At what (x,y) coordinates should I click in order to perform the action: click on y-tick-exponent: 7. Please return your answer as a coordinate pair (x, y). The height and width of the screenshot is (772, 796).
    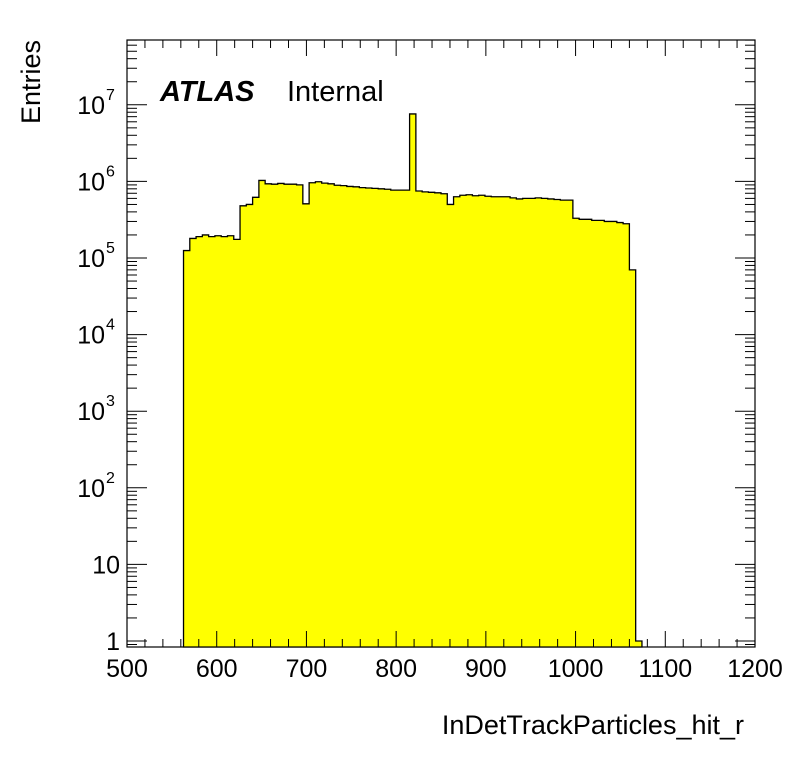
    Looking at the image, I should click on (110, 95).